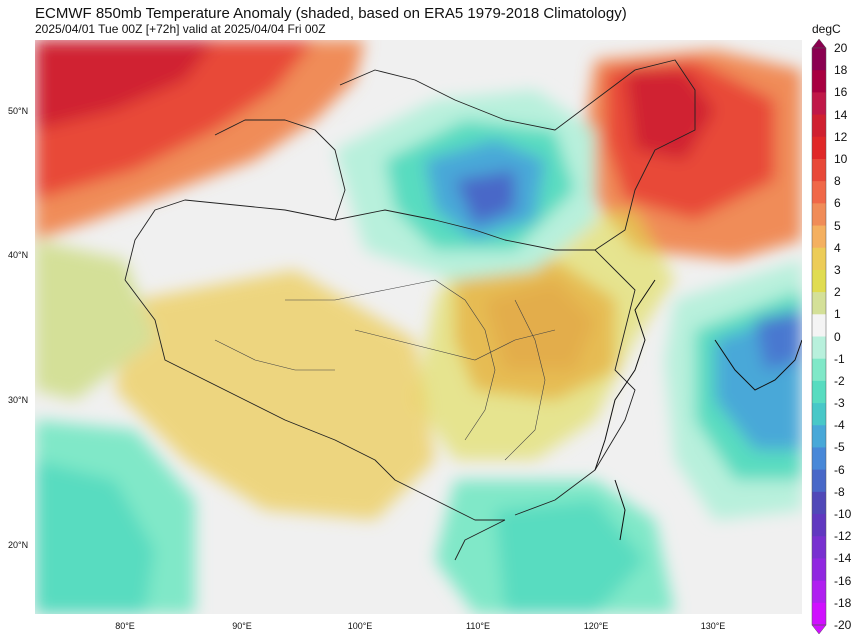 Image resolution: width=863 pixels, height=638 pixels. Describe the element at coordinates (698, 410) in the screenshot. I see `coastlines` at that location.